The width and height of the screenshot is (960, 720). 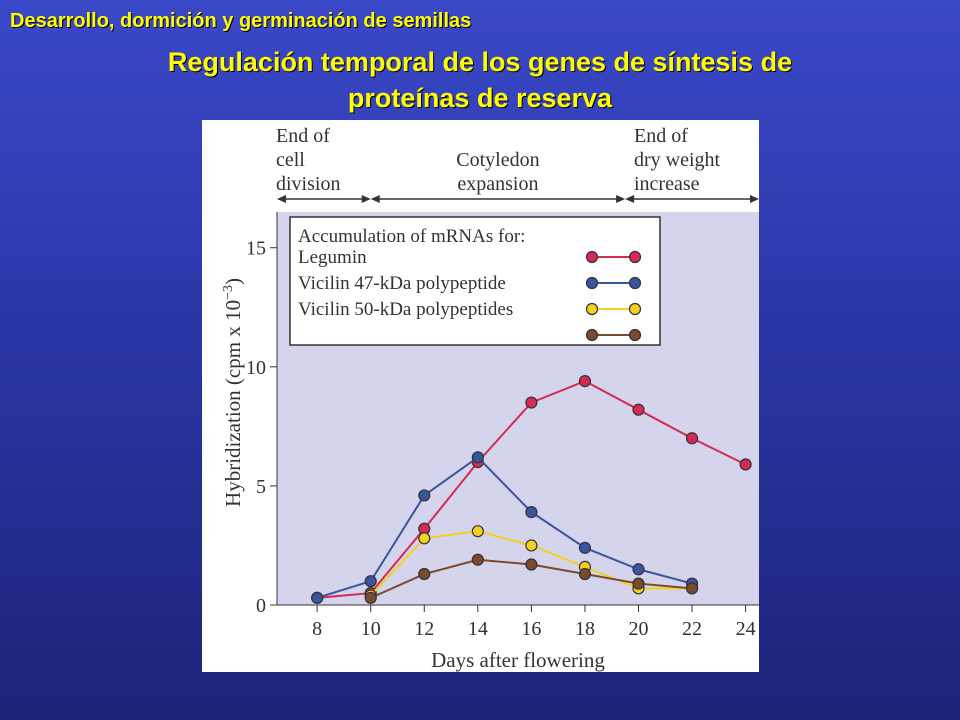 What do you see at coordinates (402, 283) in the screenshot?
I see `legend-label: Vicilin 47-kDa polypeptide` at bounding box center [402, 283].